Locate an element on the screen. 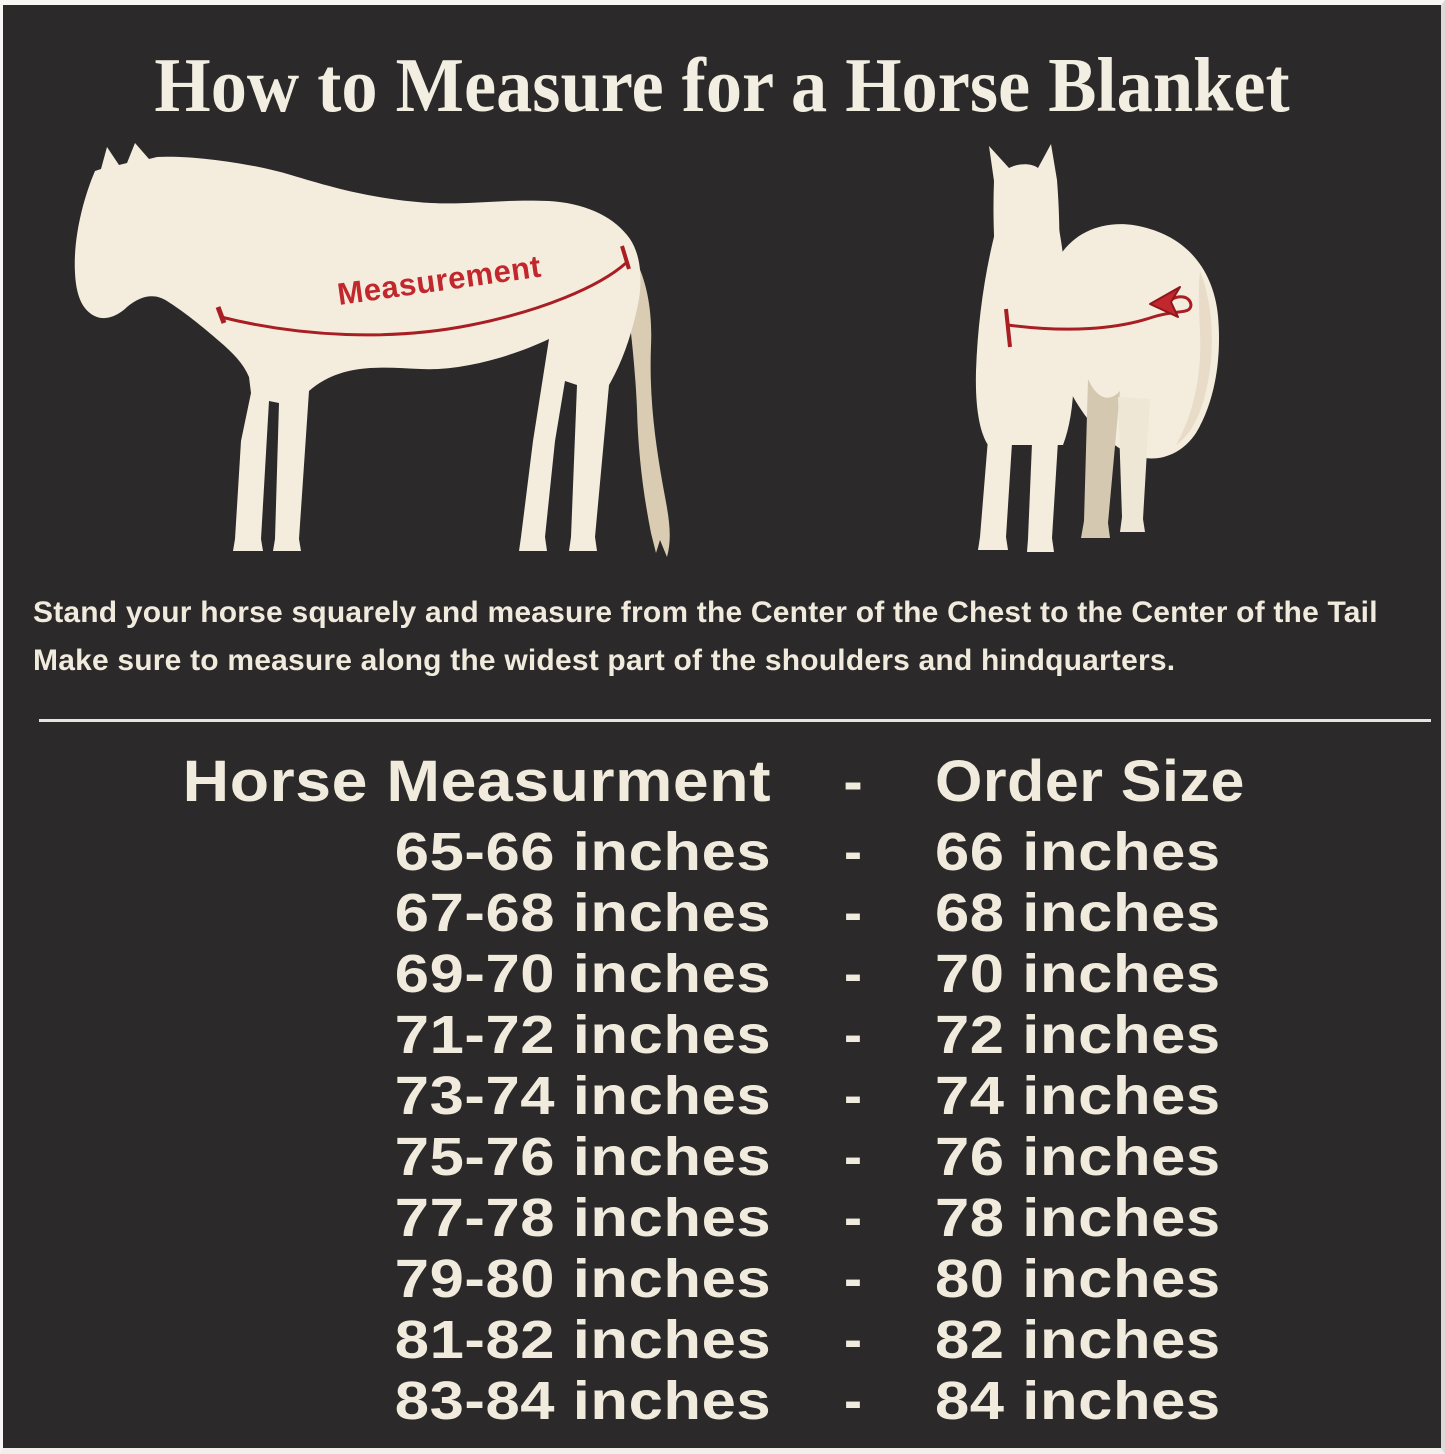  measurement-line-chest-tick is located at coordinates (221, 315).